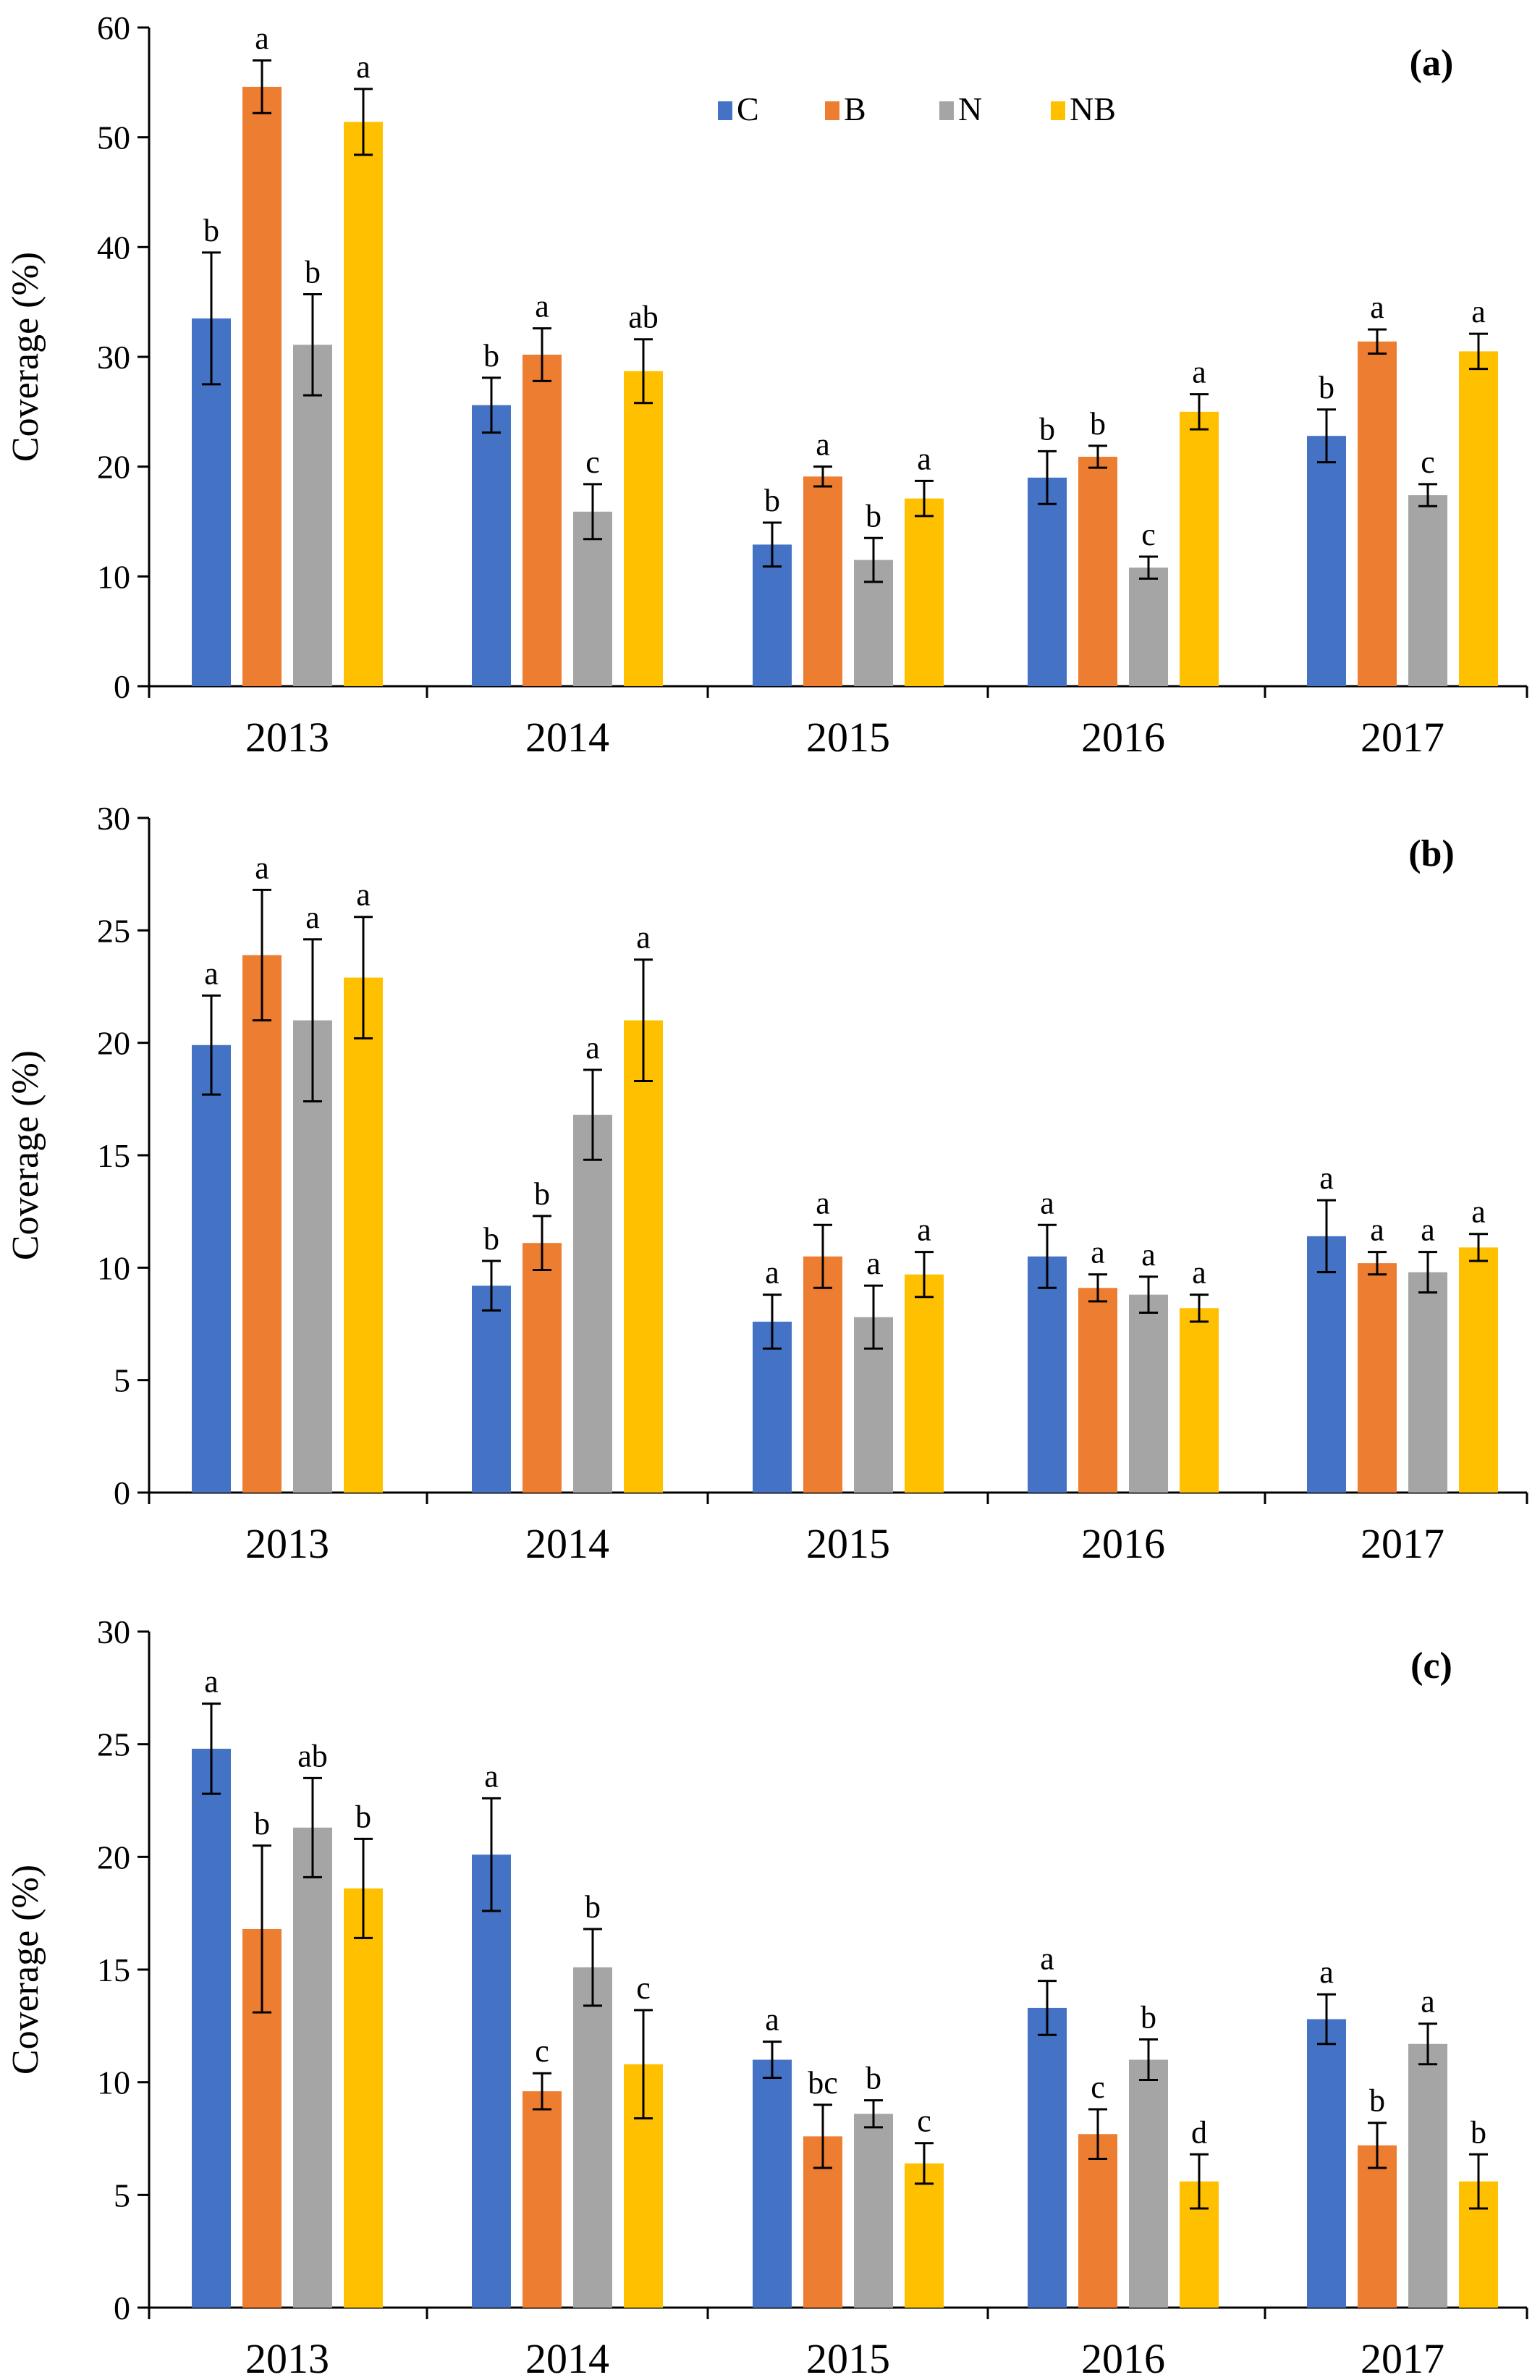 This screenshot has height=2380, width=1540. I want to click on bar-b-2014, so click(542, 520).